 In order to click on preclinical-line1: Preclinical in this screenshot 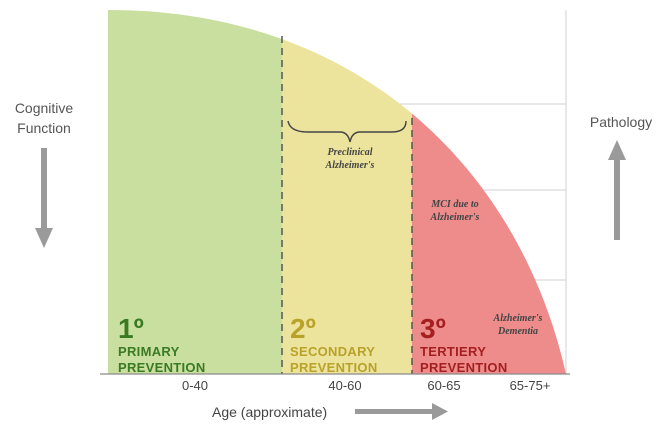, I will do `click(350, 152)`.